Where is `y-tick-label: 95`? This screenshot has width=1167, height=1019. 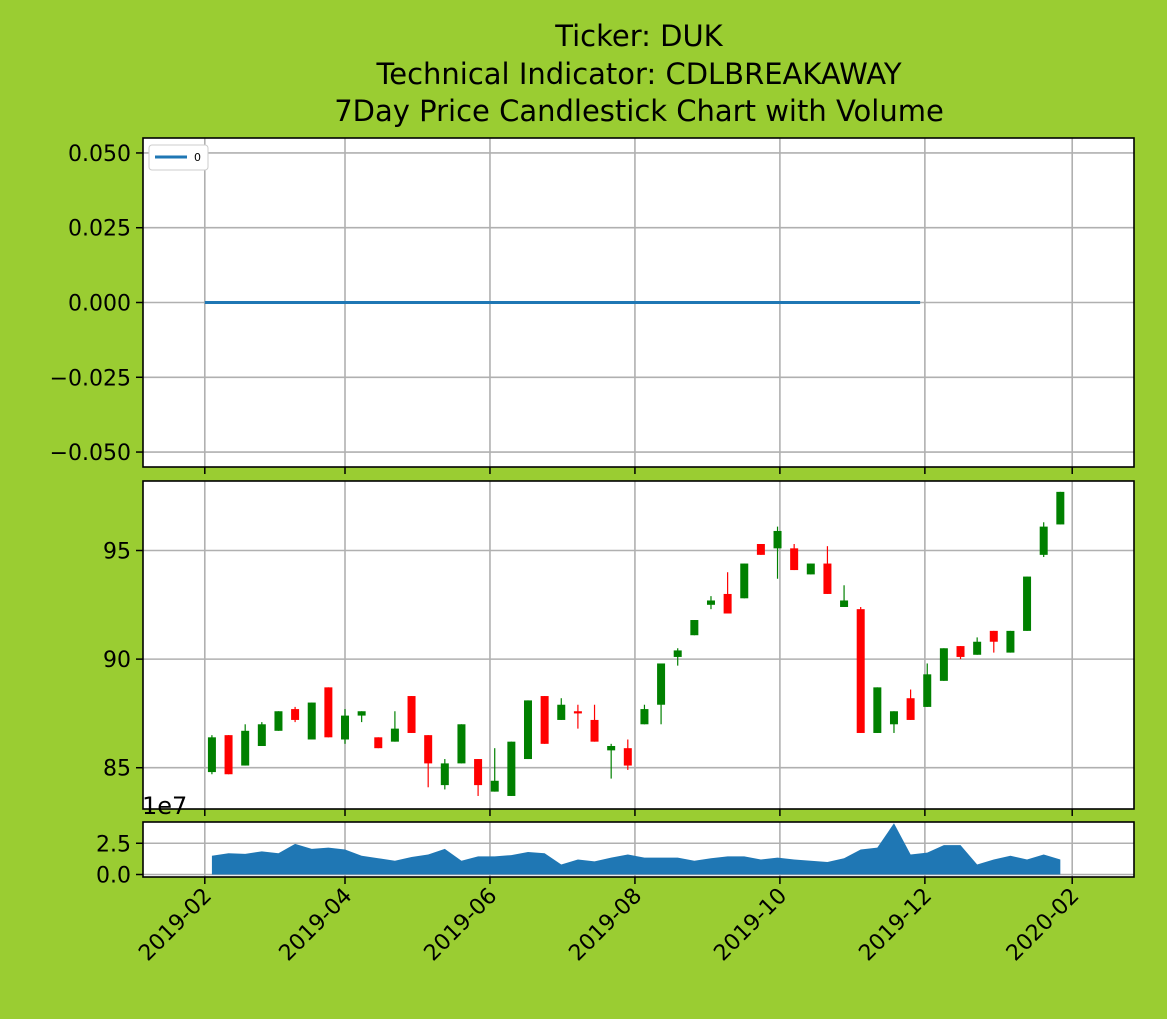
y-tick-label: 95 is located at coordinates (117, 552).